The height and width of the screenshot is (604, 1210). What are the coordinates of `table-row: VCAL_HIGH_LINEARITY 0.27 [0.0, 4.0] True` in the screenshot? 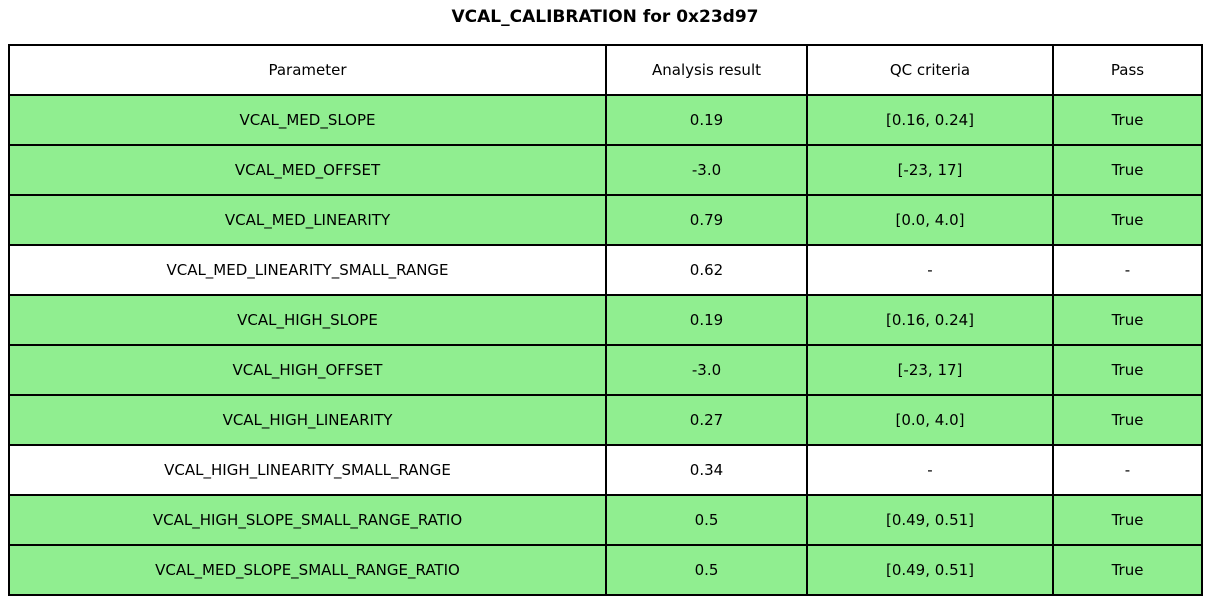 It's located at (605, 420).